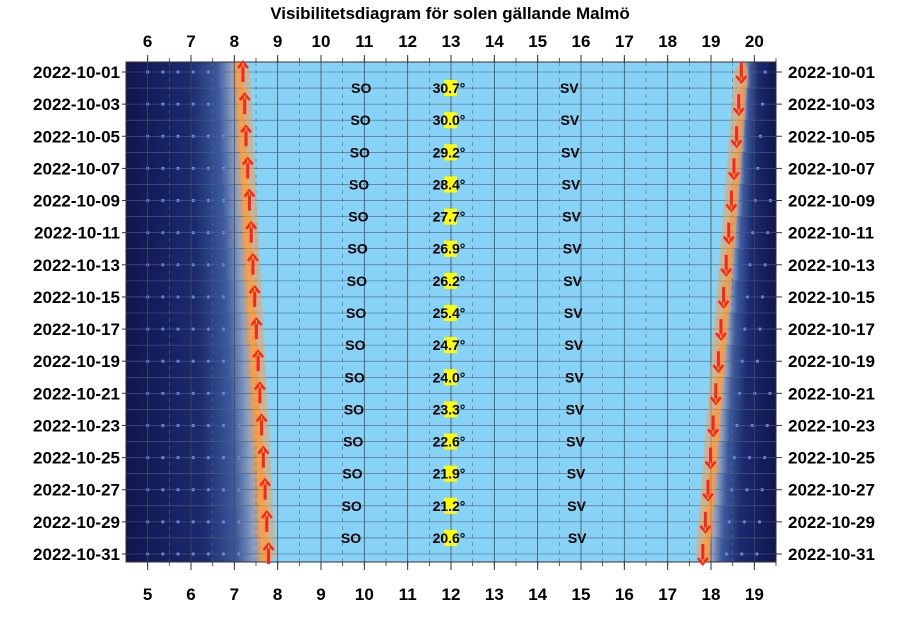  I want to click on bottom-hour-tick-label: 5, so click(147, 594).